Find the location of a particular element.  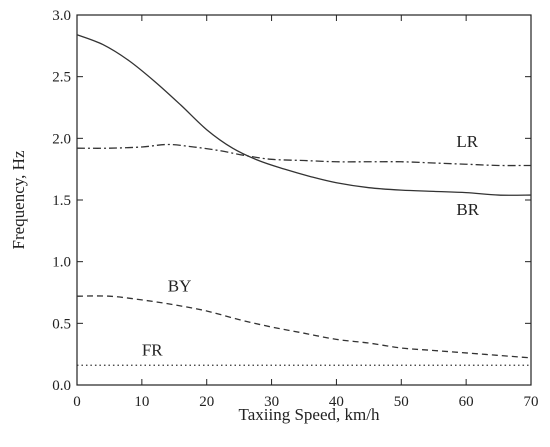

series-label-lr: LR is located at coordinates (467, 141).